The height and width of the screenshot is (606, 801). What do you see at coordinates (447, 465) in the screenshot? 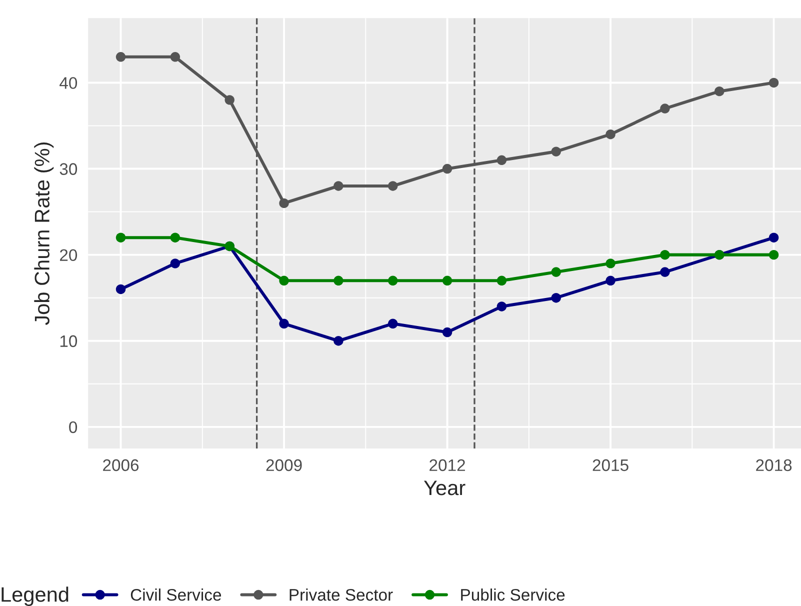
I see `x-tick-label: 2012` at bounding box center [447, 465].